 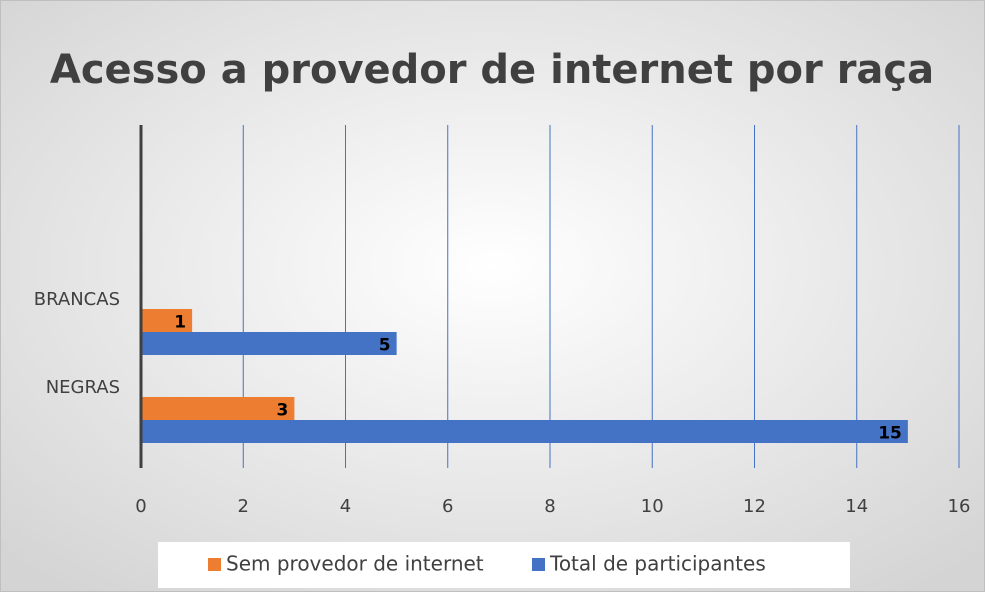 What do you see at coordinates (345, 506) in the screenshot?
I see `x-tick-label: 4` at bounding box center [345, 506].